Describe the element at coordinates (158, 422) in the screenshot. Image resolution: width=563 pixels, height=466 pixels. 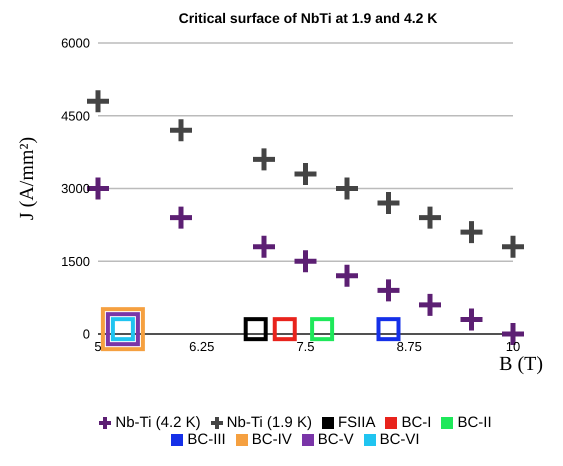
I see `legend-label: Nb-Ti (4.2 K)` at that location.